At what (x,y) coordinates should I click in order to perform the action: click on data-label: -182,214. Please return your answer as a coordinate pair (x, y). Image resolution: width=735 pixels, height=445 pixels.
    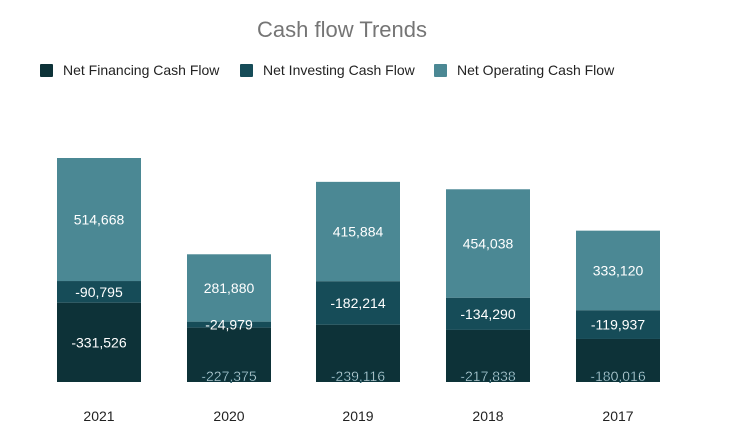
    Looking at the image, I should click on (357, 303).